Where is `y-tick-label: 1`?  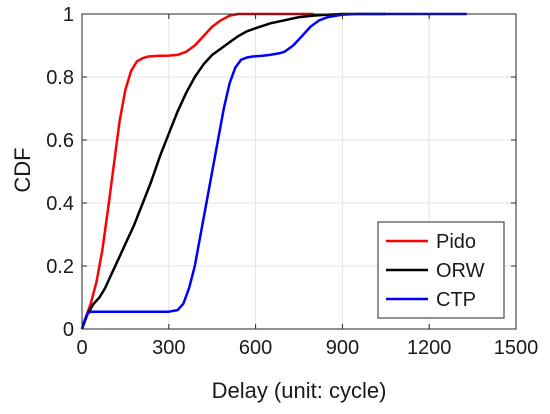 y-tick-label: 1 is located at coordinates (68, 15).